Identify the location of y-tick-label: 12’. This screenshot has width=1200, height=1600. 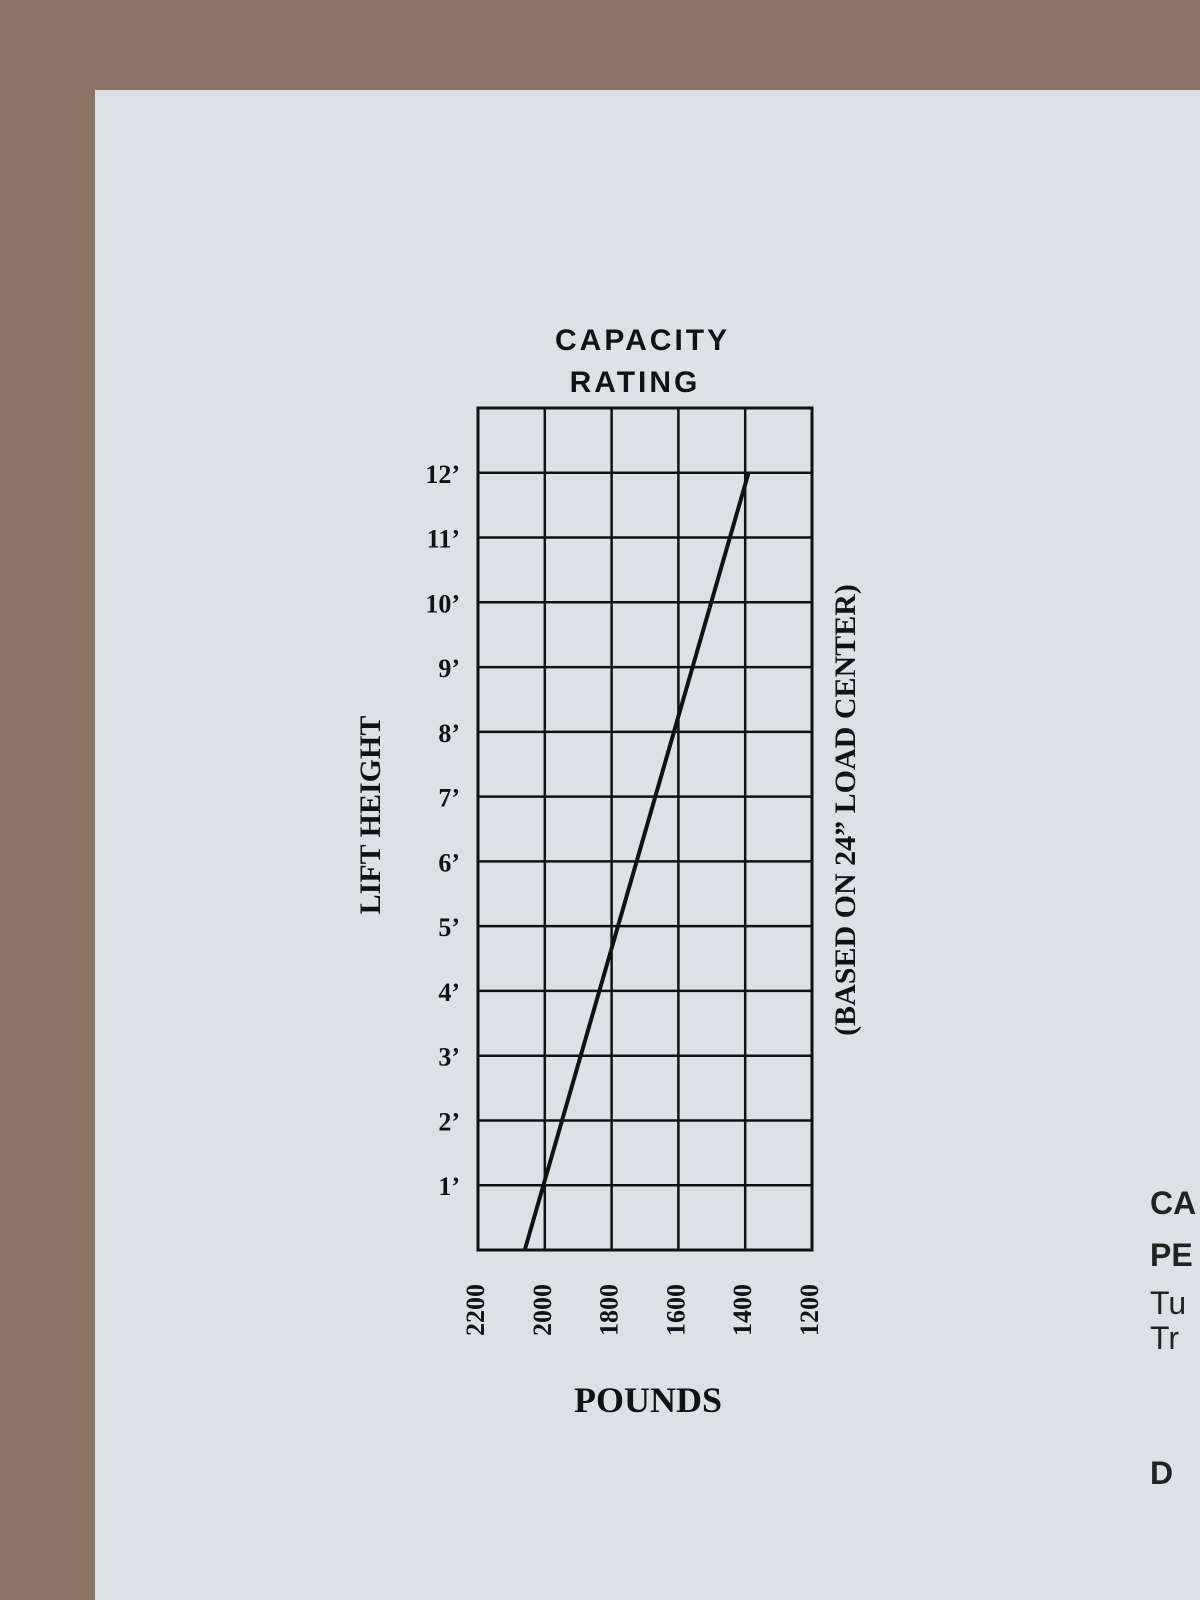
(442, 474).